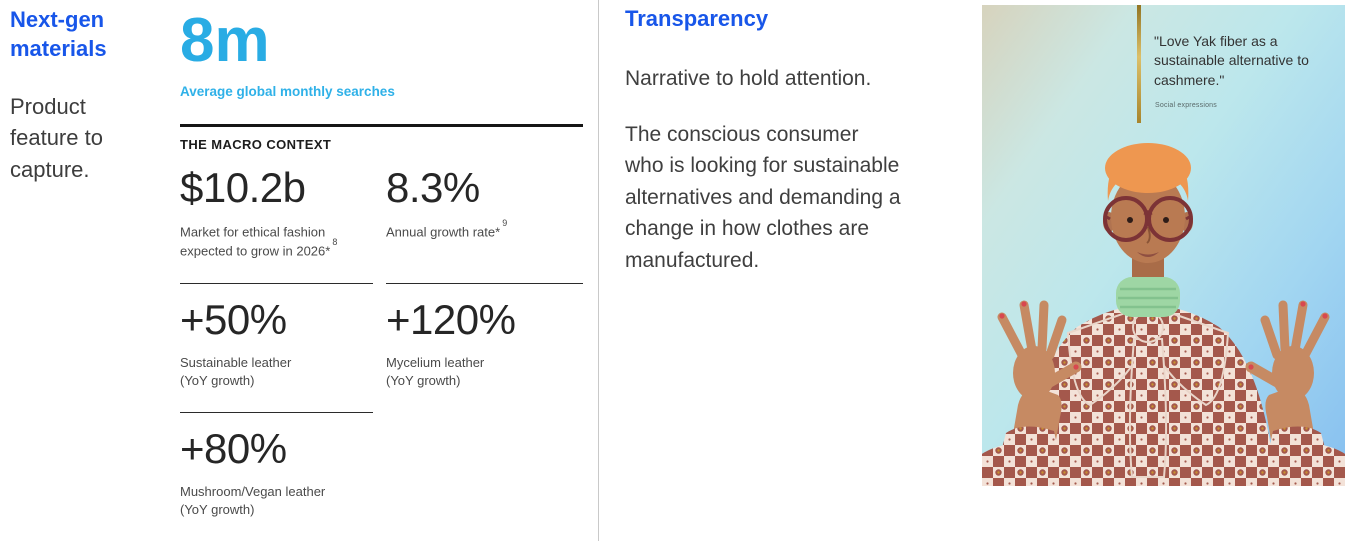 The image size is (1352, 541). I want to click on footnote-marker: 8, so click(335, 242).